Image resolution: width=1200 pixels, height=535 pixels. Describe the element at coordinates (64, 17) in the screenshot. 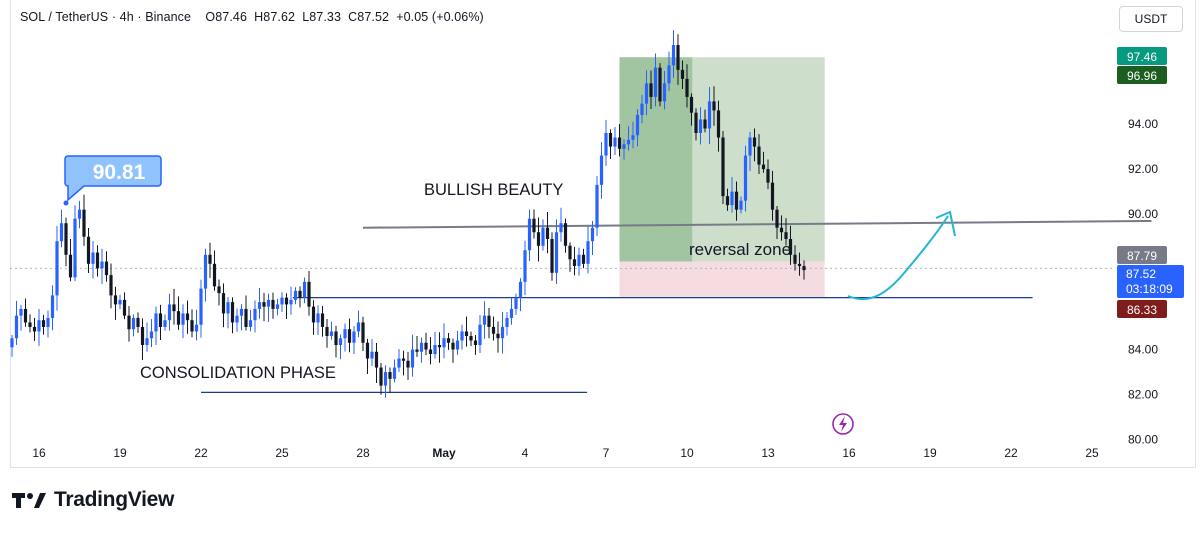

I see `symbol-label: SOL / TetherUS` at that location.